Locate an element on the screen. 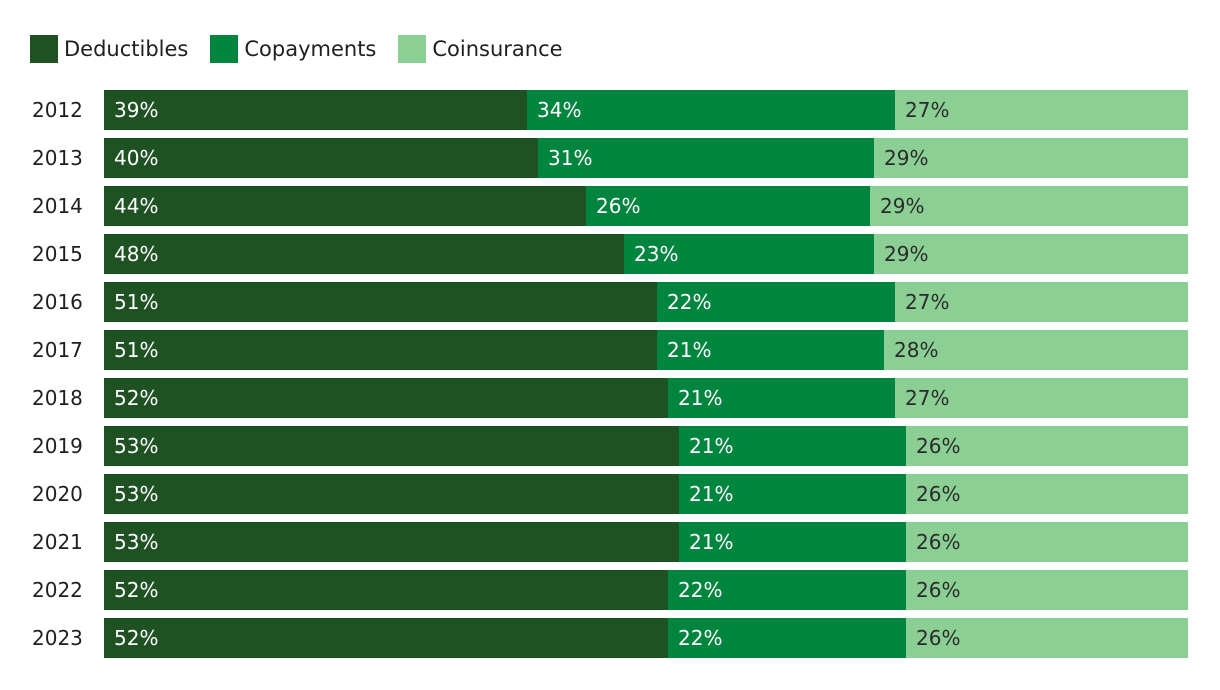 The width and height of the screenshot is (1220, 690). bar-row-2020: 2020 53% 21% 26% is located at coordinates (610, 494).